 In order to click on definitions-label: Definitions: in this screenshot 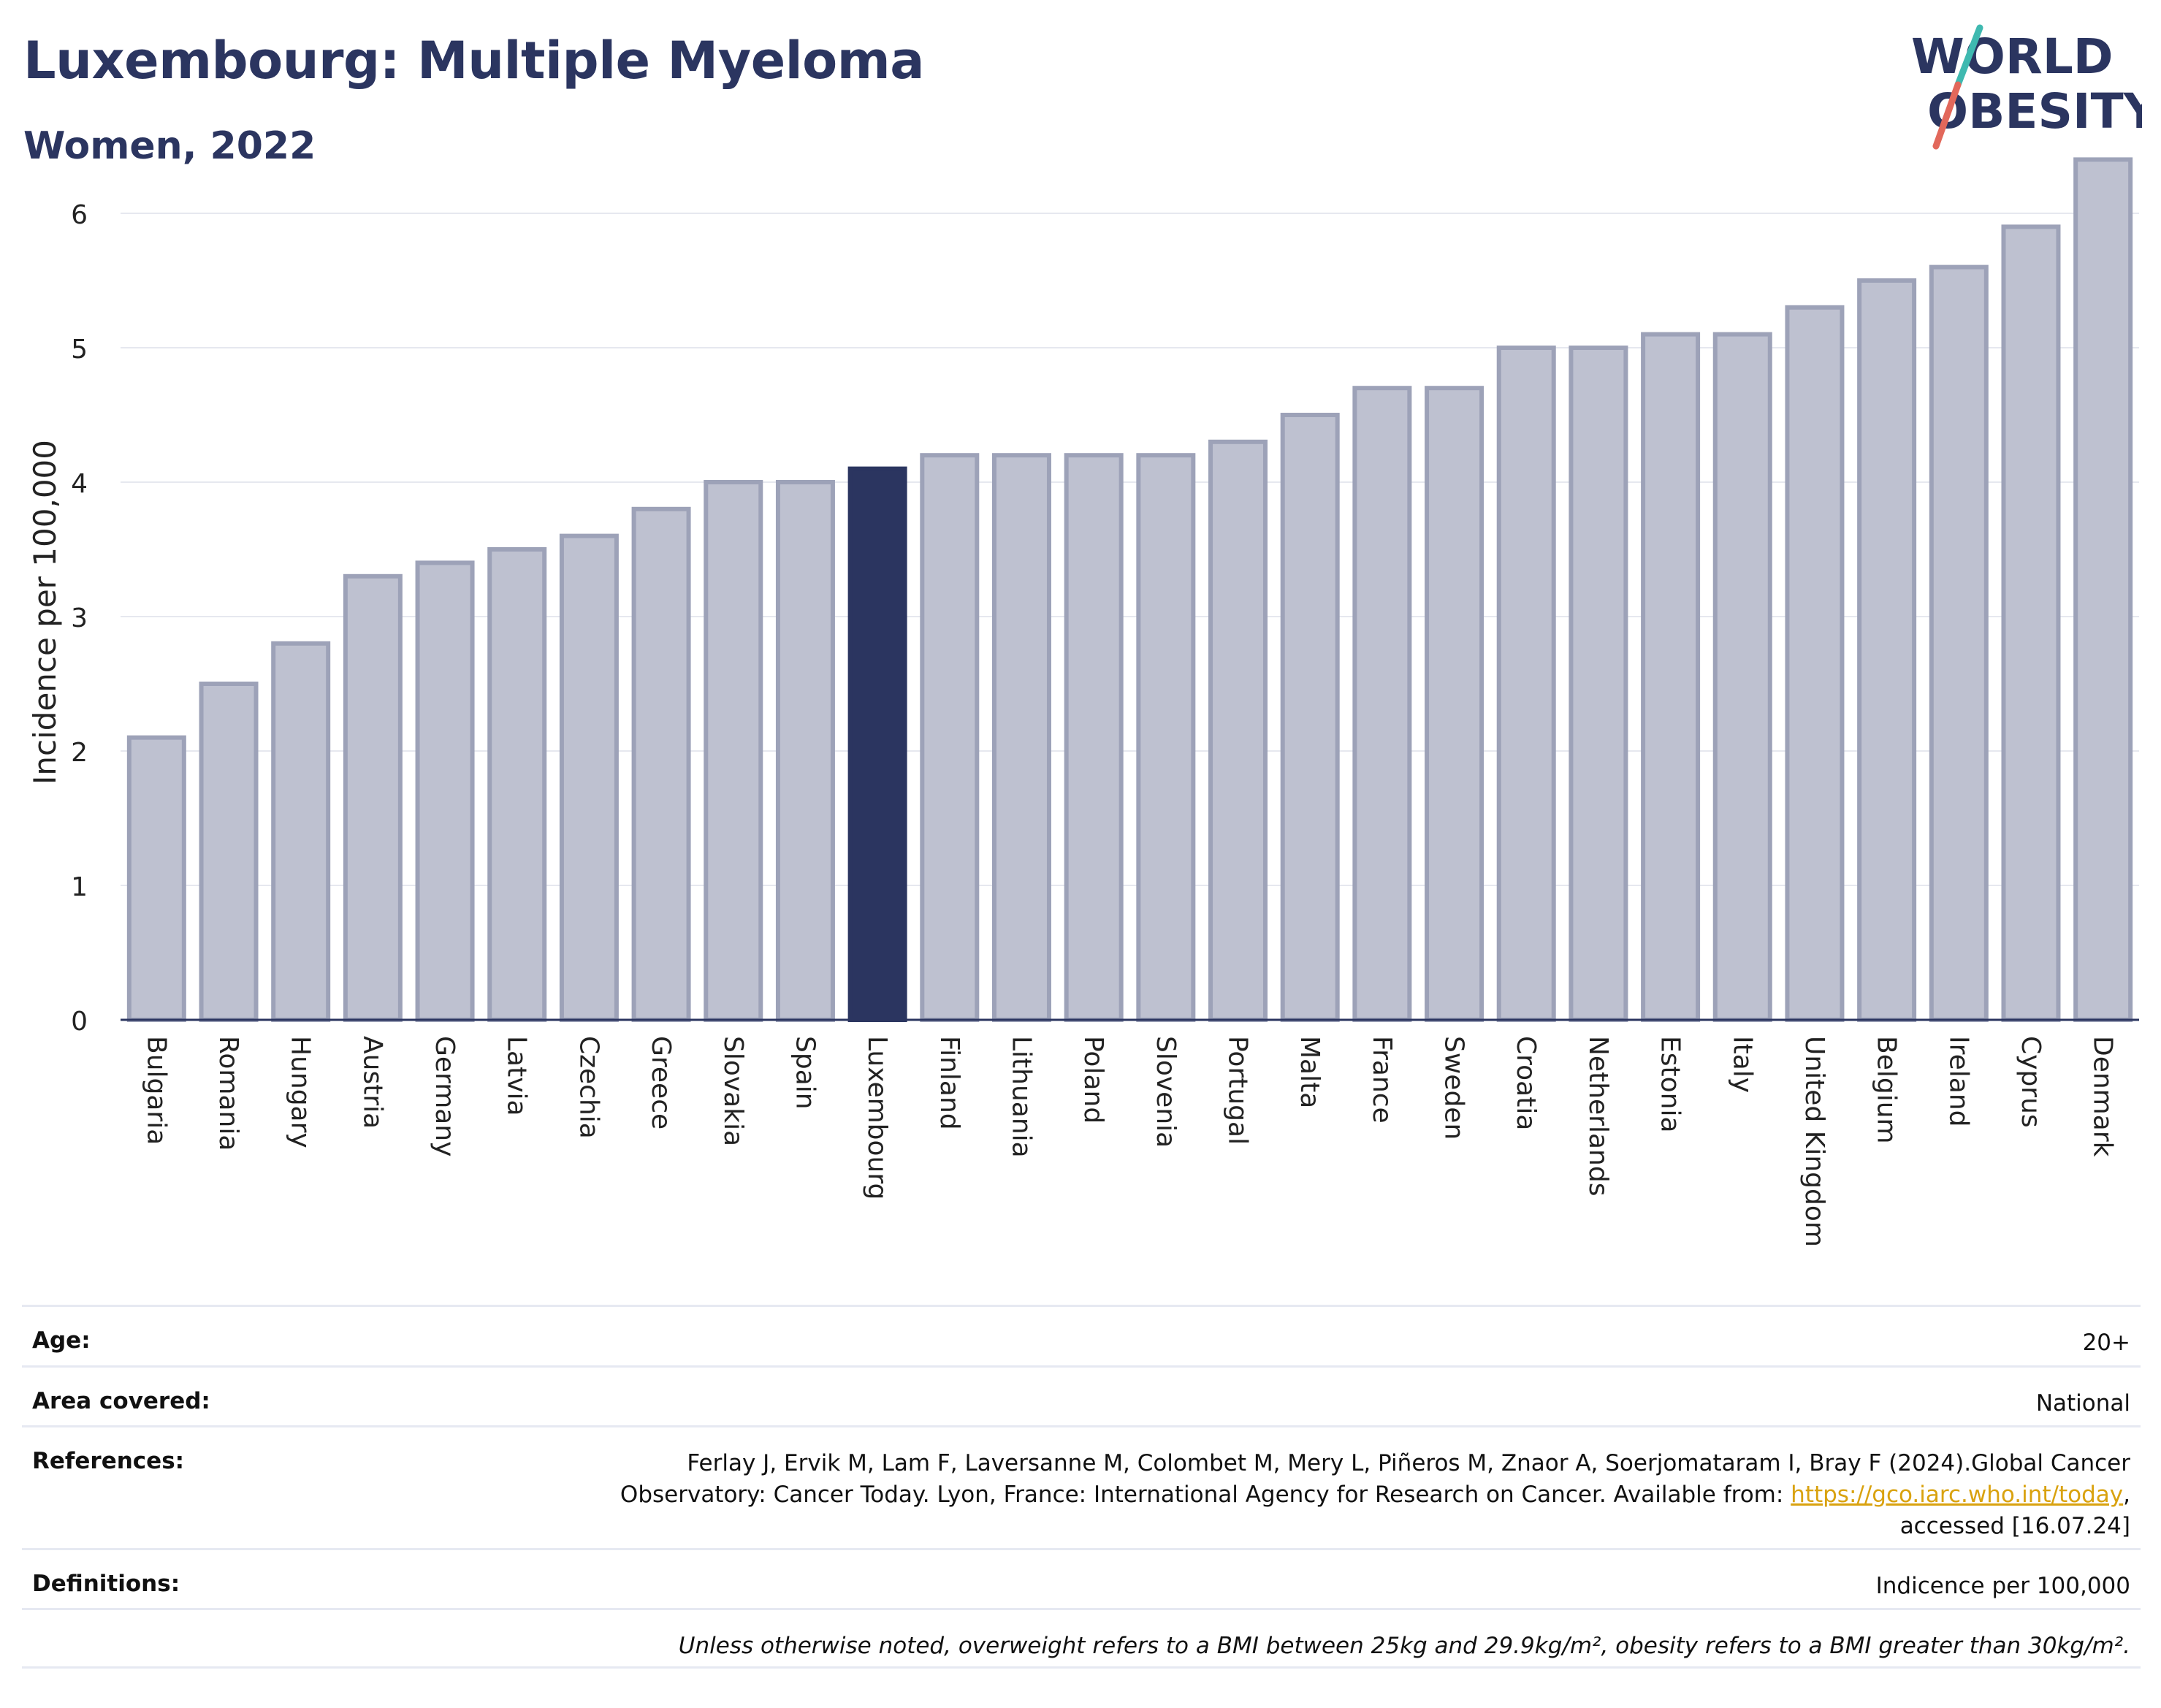, I will do `click(106, 1584)`.